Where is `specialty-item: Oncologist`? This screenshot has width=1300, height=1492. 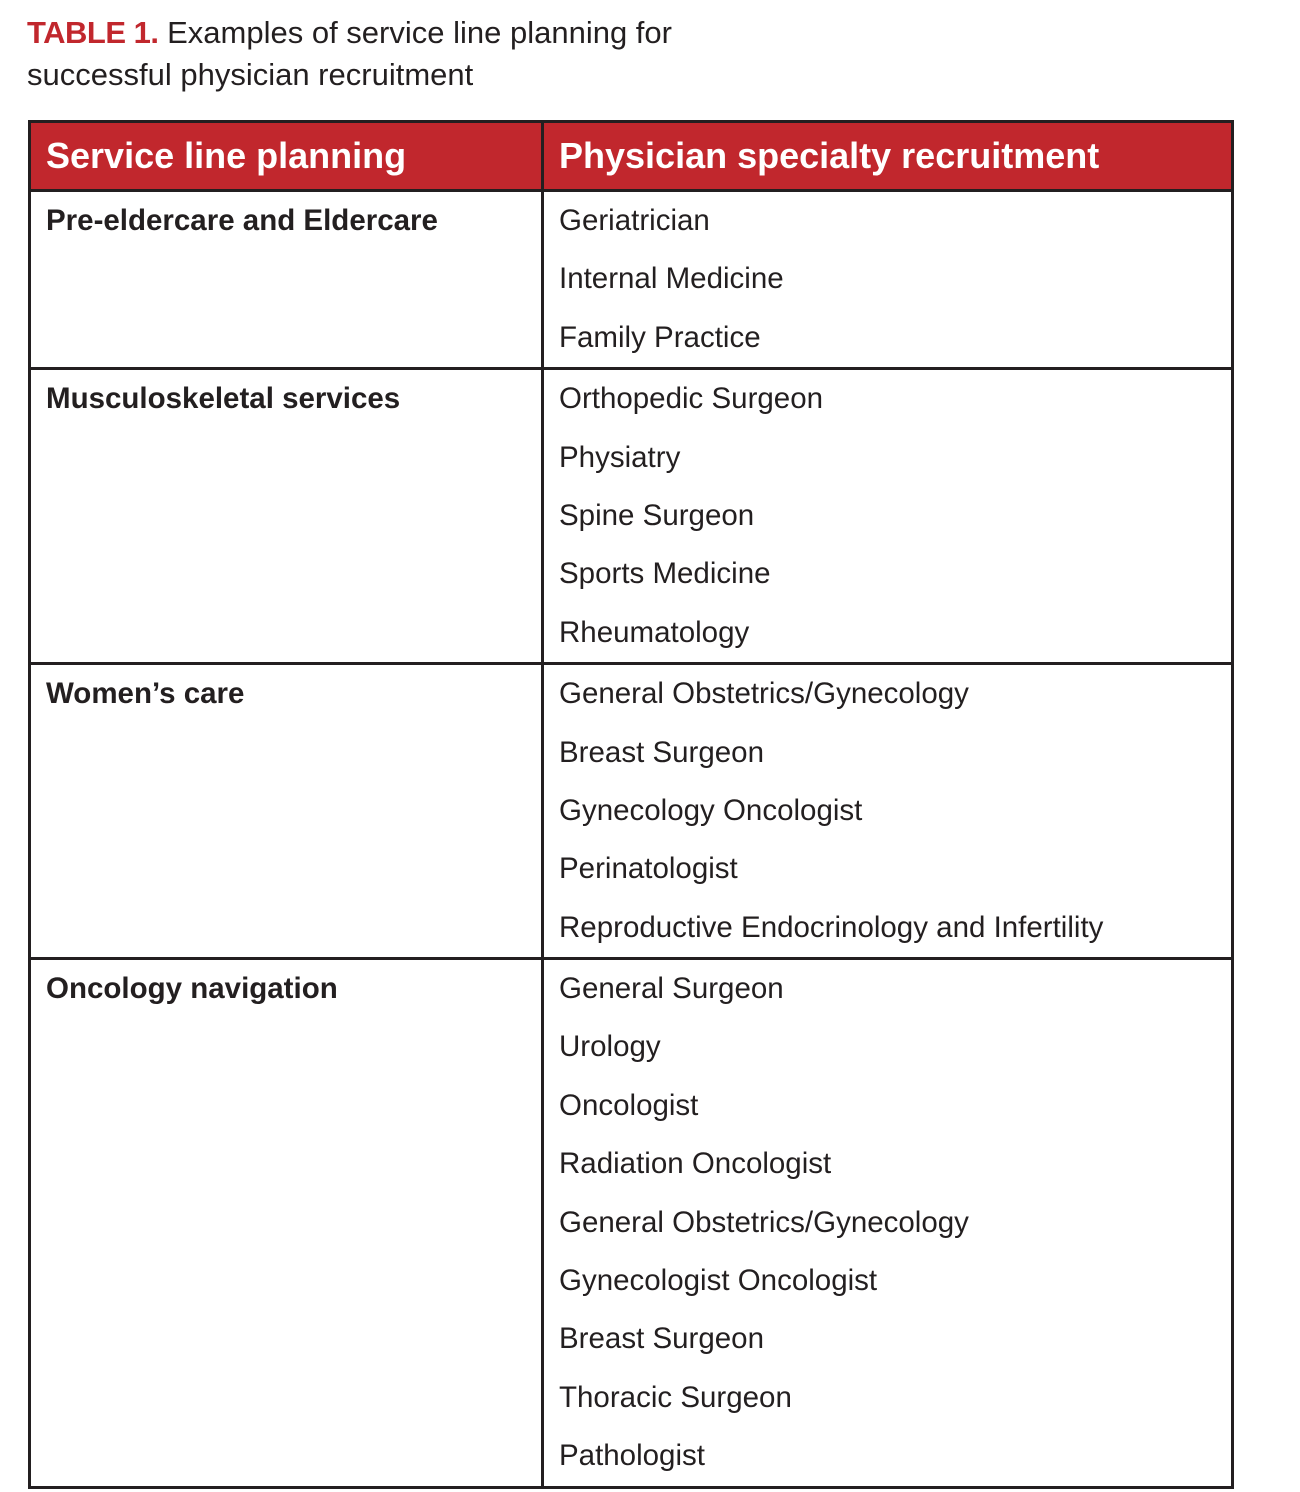
specialty-item: Oncologist is located at coordinates (629, 1105).